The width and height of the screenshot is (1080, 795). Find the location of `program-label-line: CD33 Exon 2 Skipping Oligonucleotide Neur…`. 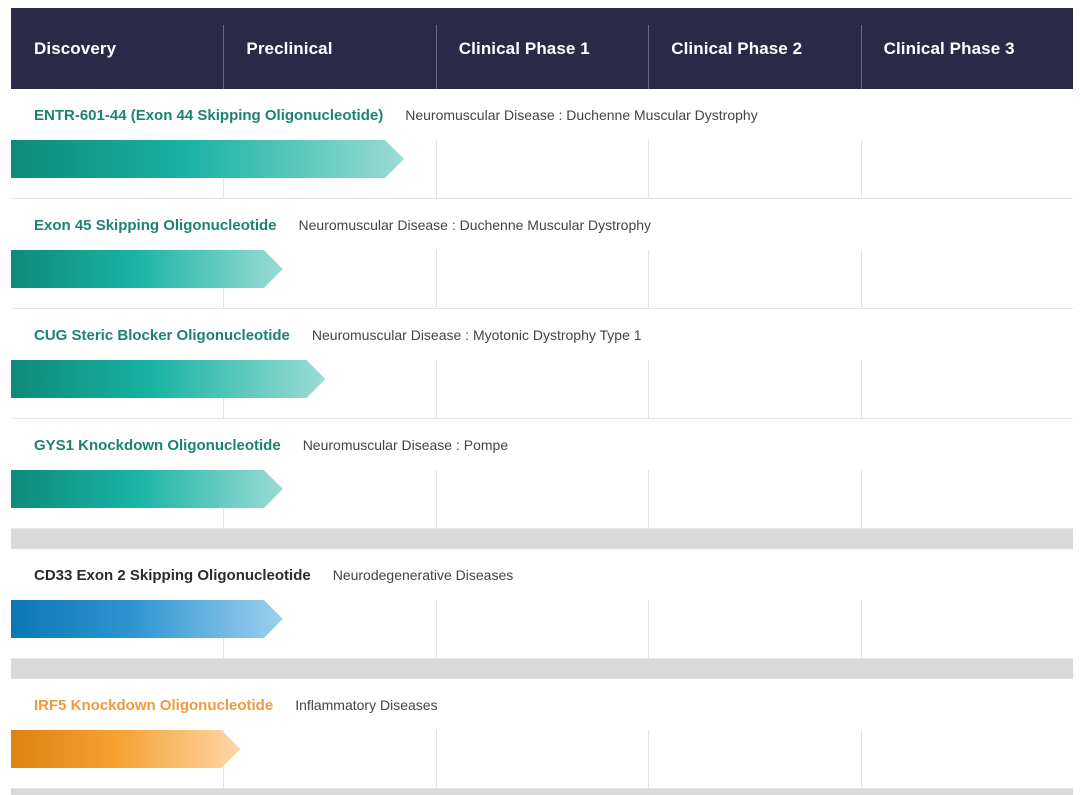

program-label-line: CD33 Exon 2 Skipping Oligonucleotide Neur… is located at coordinates (273, 575).